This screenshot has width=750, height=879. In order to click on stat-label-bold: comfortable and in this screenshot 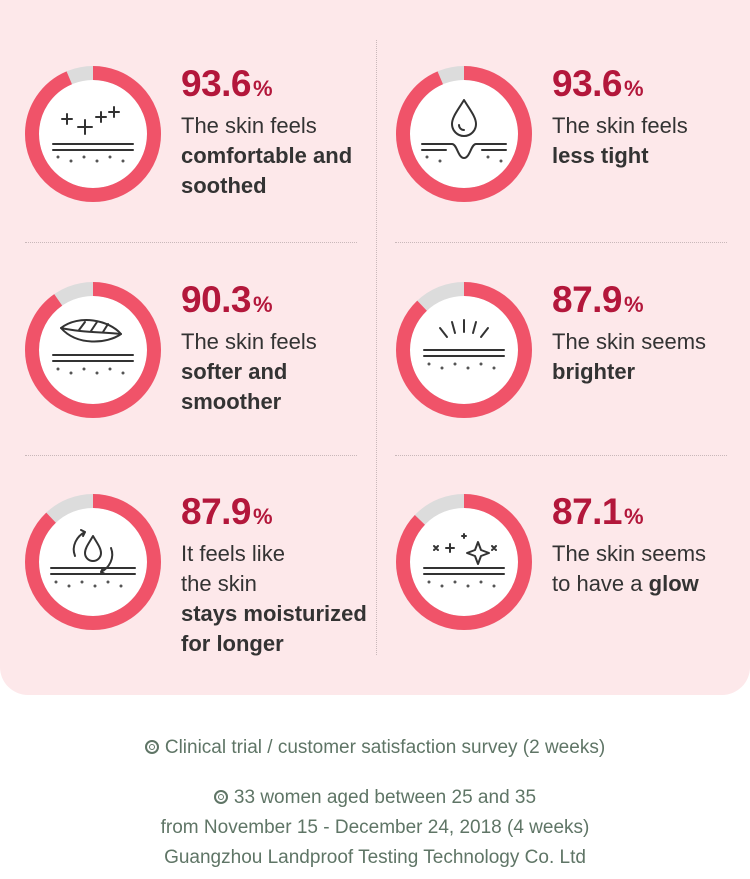, I will do `click(267, 155)`.